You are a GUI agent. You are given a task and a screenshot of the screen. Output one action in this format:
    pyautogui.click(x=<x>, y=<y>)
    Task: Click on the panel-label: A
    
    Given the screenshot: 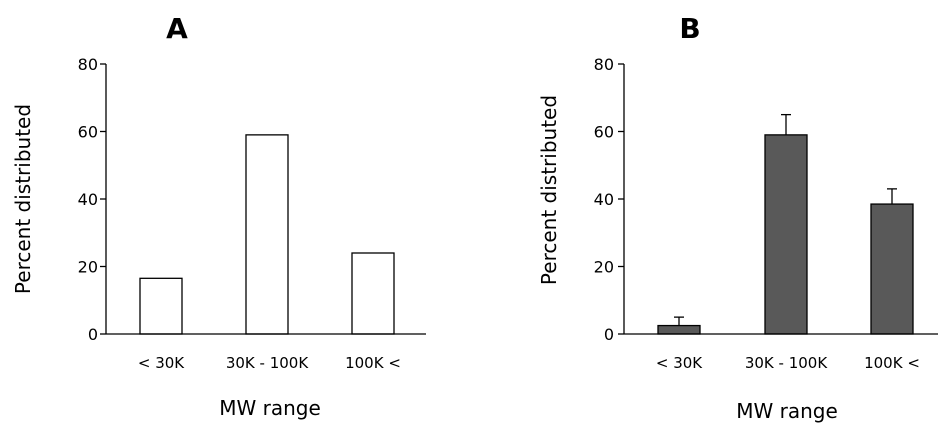 What is the action you would take?
    pyautogui.click(x=177, y=28)
    